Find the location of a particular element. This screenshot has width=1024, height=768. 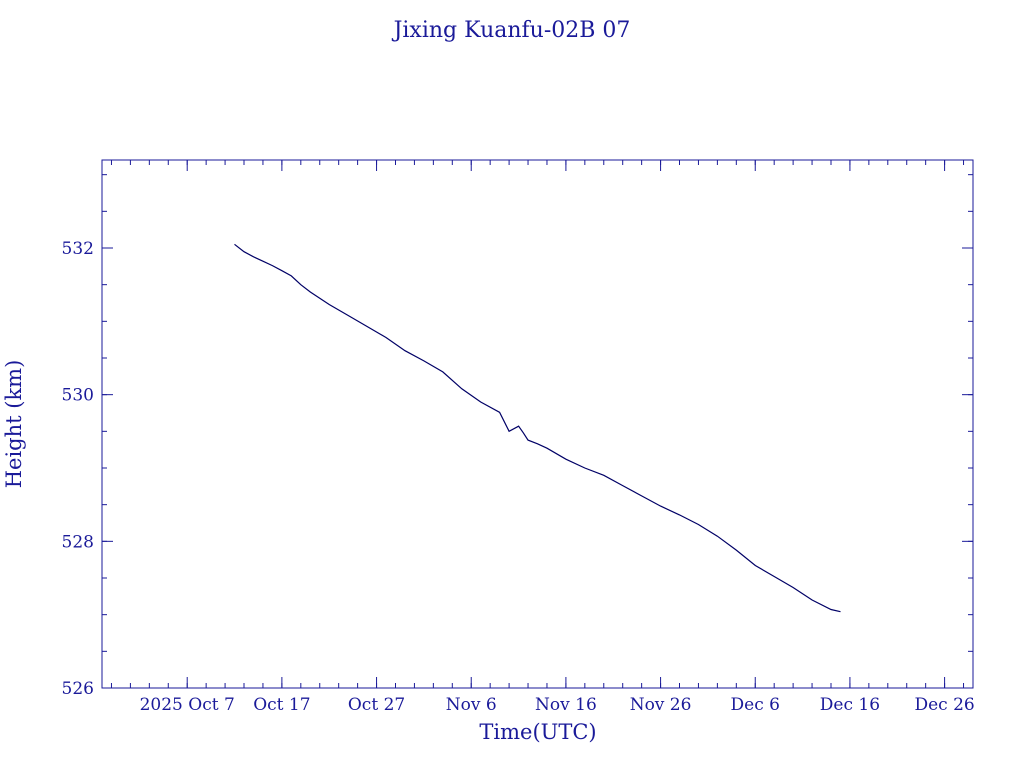

x-tick-label: Dec 6 is located at coordinates (755, 705).